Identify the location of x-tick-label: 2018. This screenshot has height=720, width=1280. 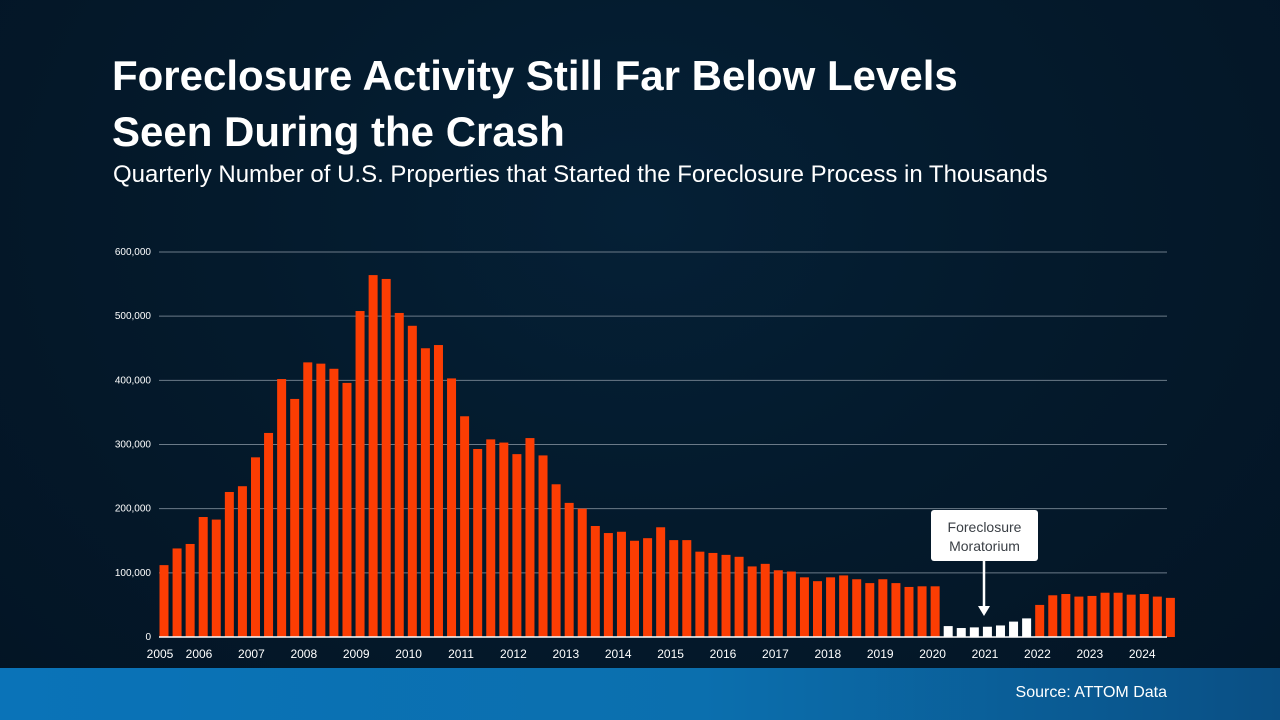
(827, 654).